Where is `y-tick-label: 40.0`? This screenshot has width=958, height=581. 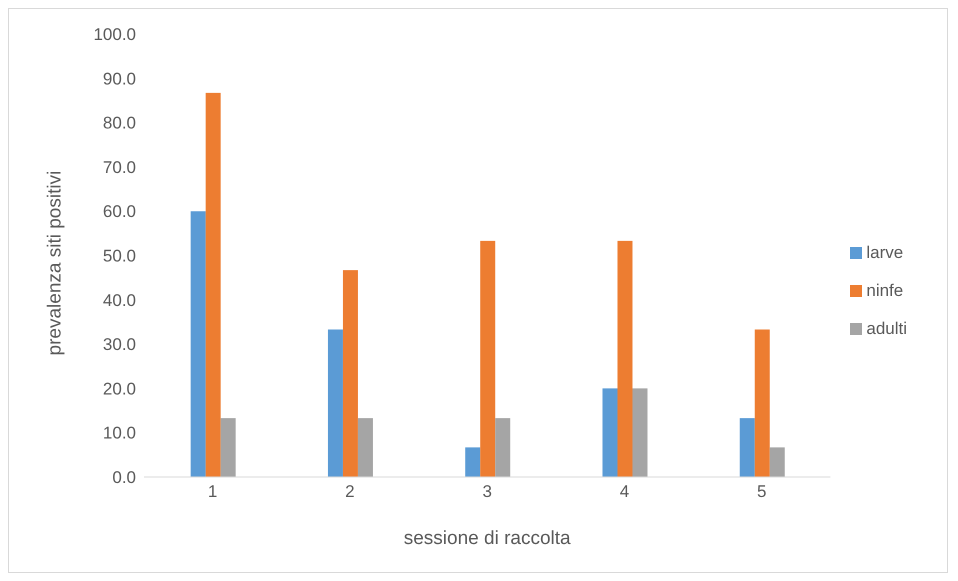 y-tick-label: 40.0 is located at coordinates (119, 300).